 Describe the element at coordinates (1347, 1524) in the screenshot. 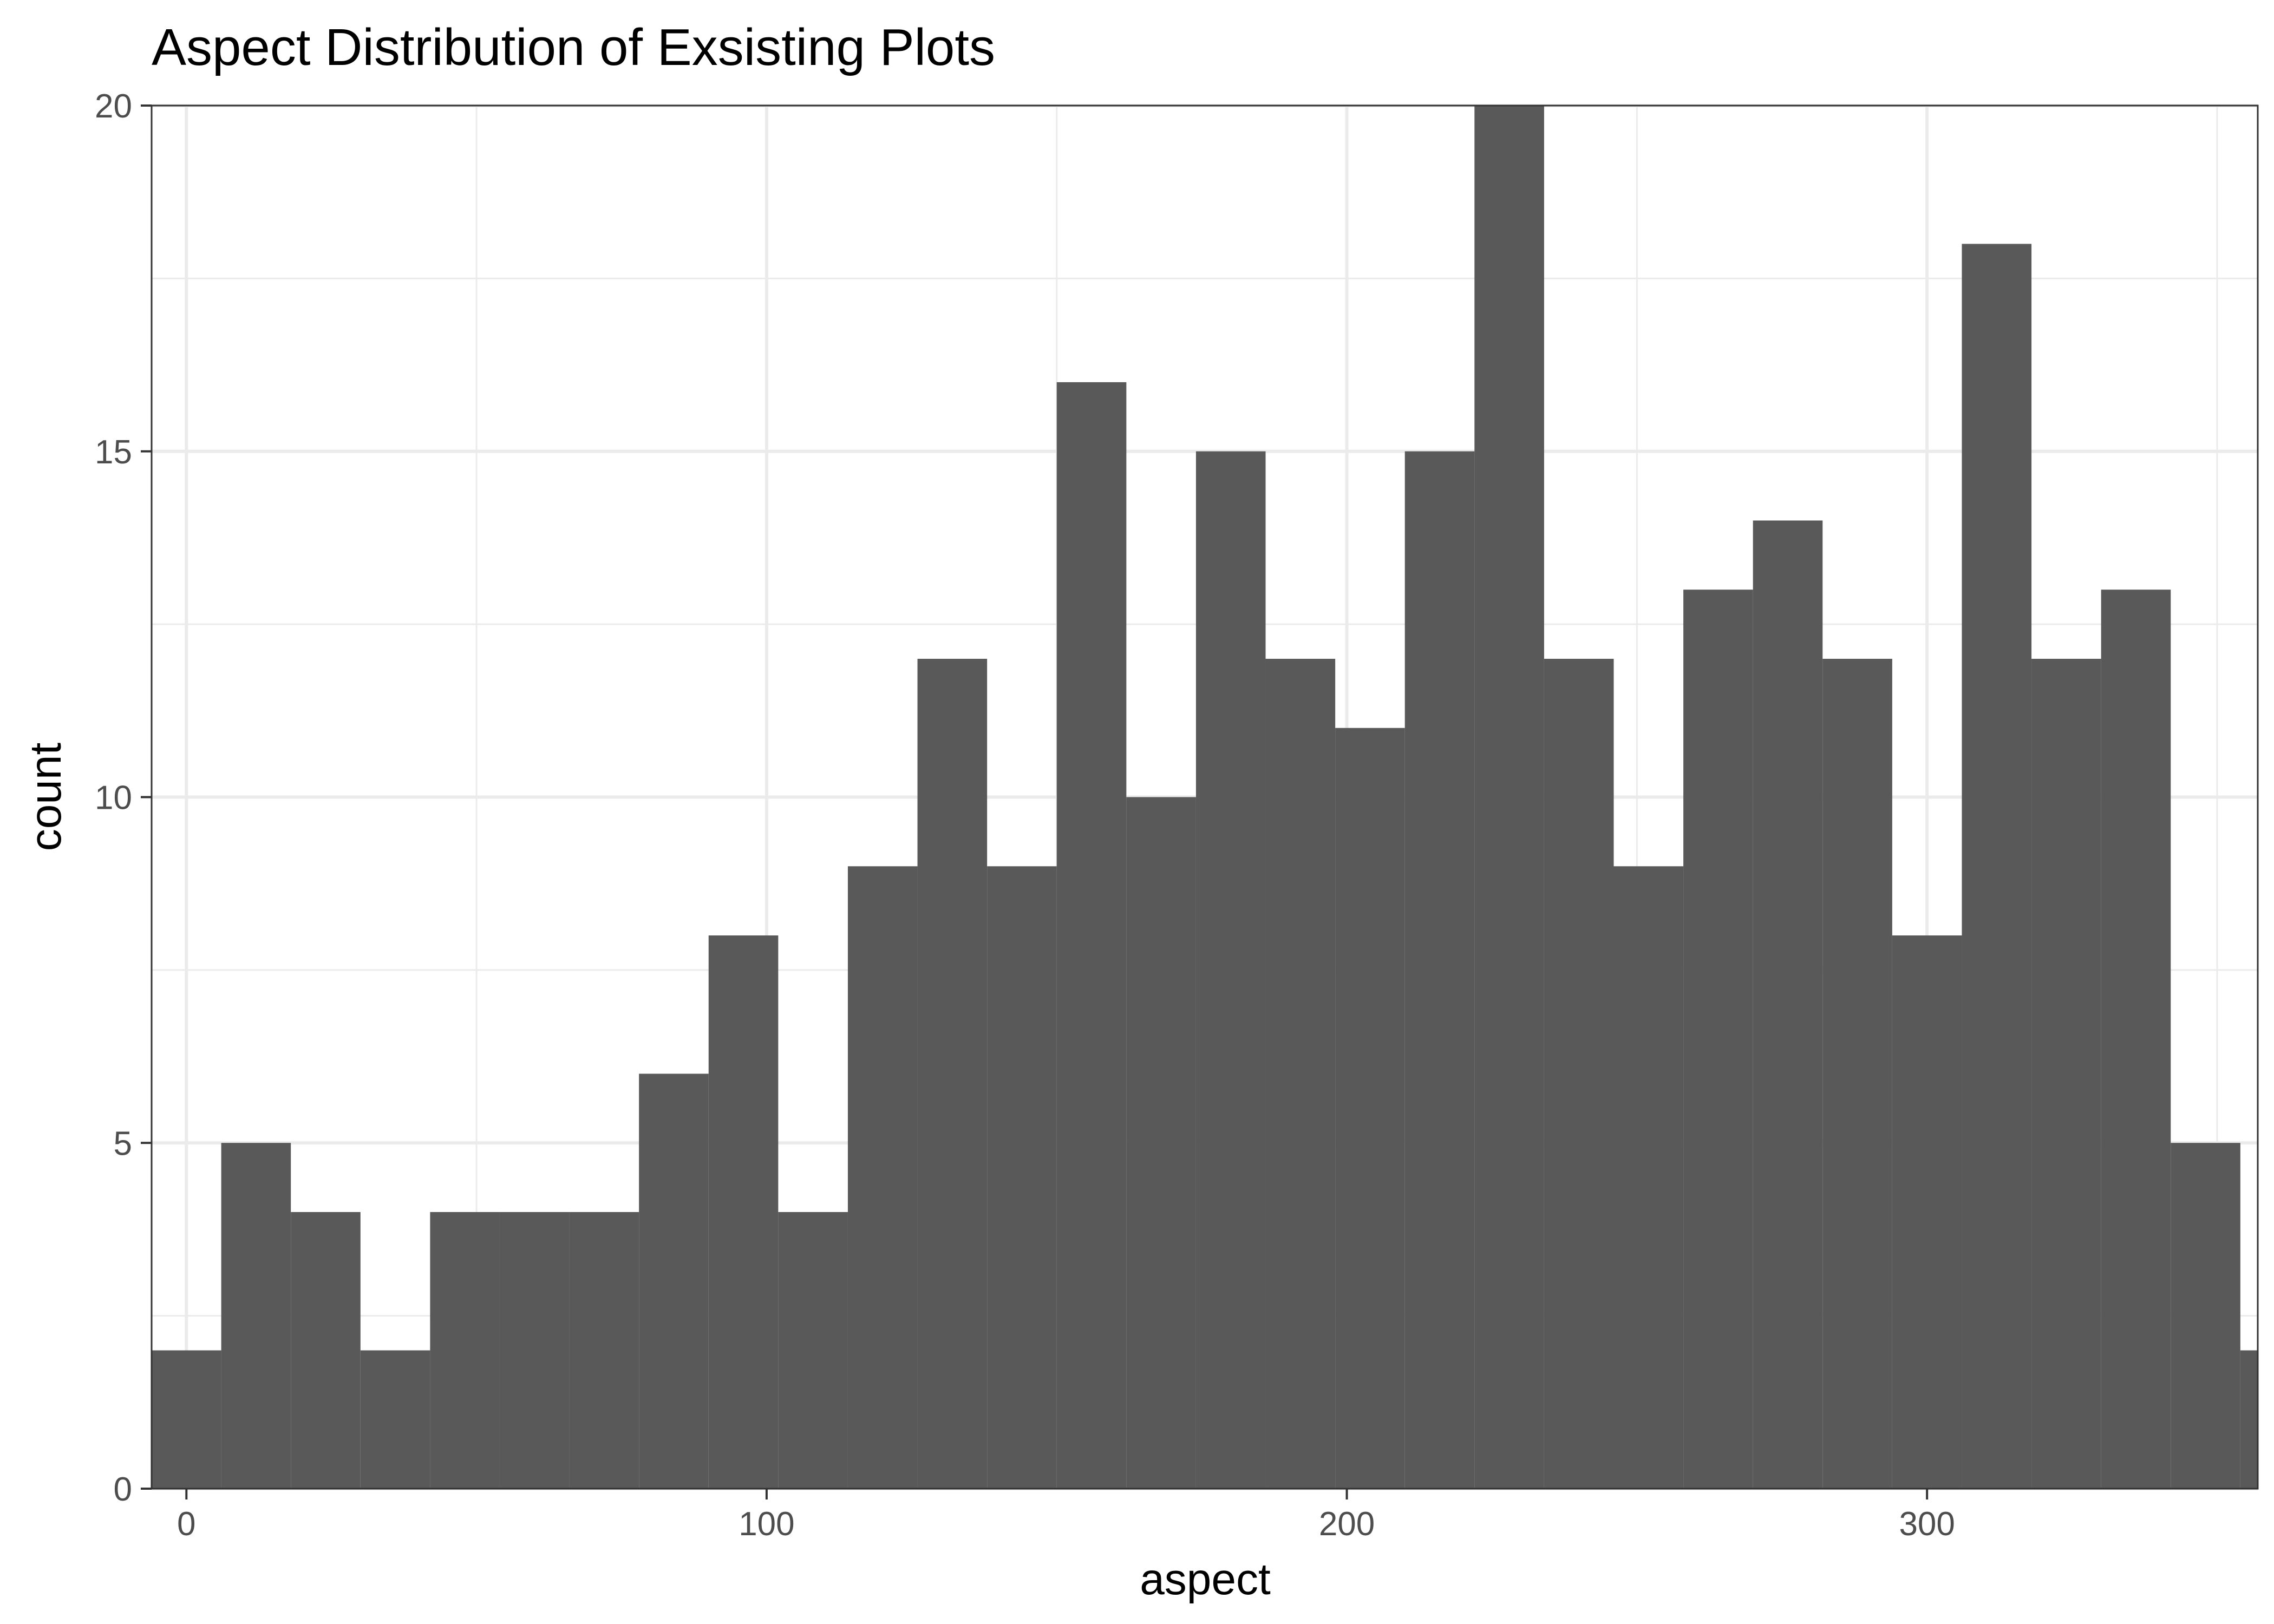

I see `x-tick-label: 200` at that location.